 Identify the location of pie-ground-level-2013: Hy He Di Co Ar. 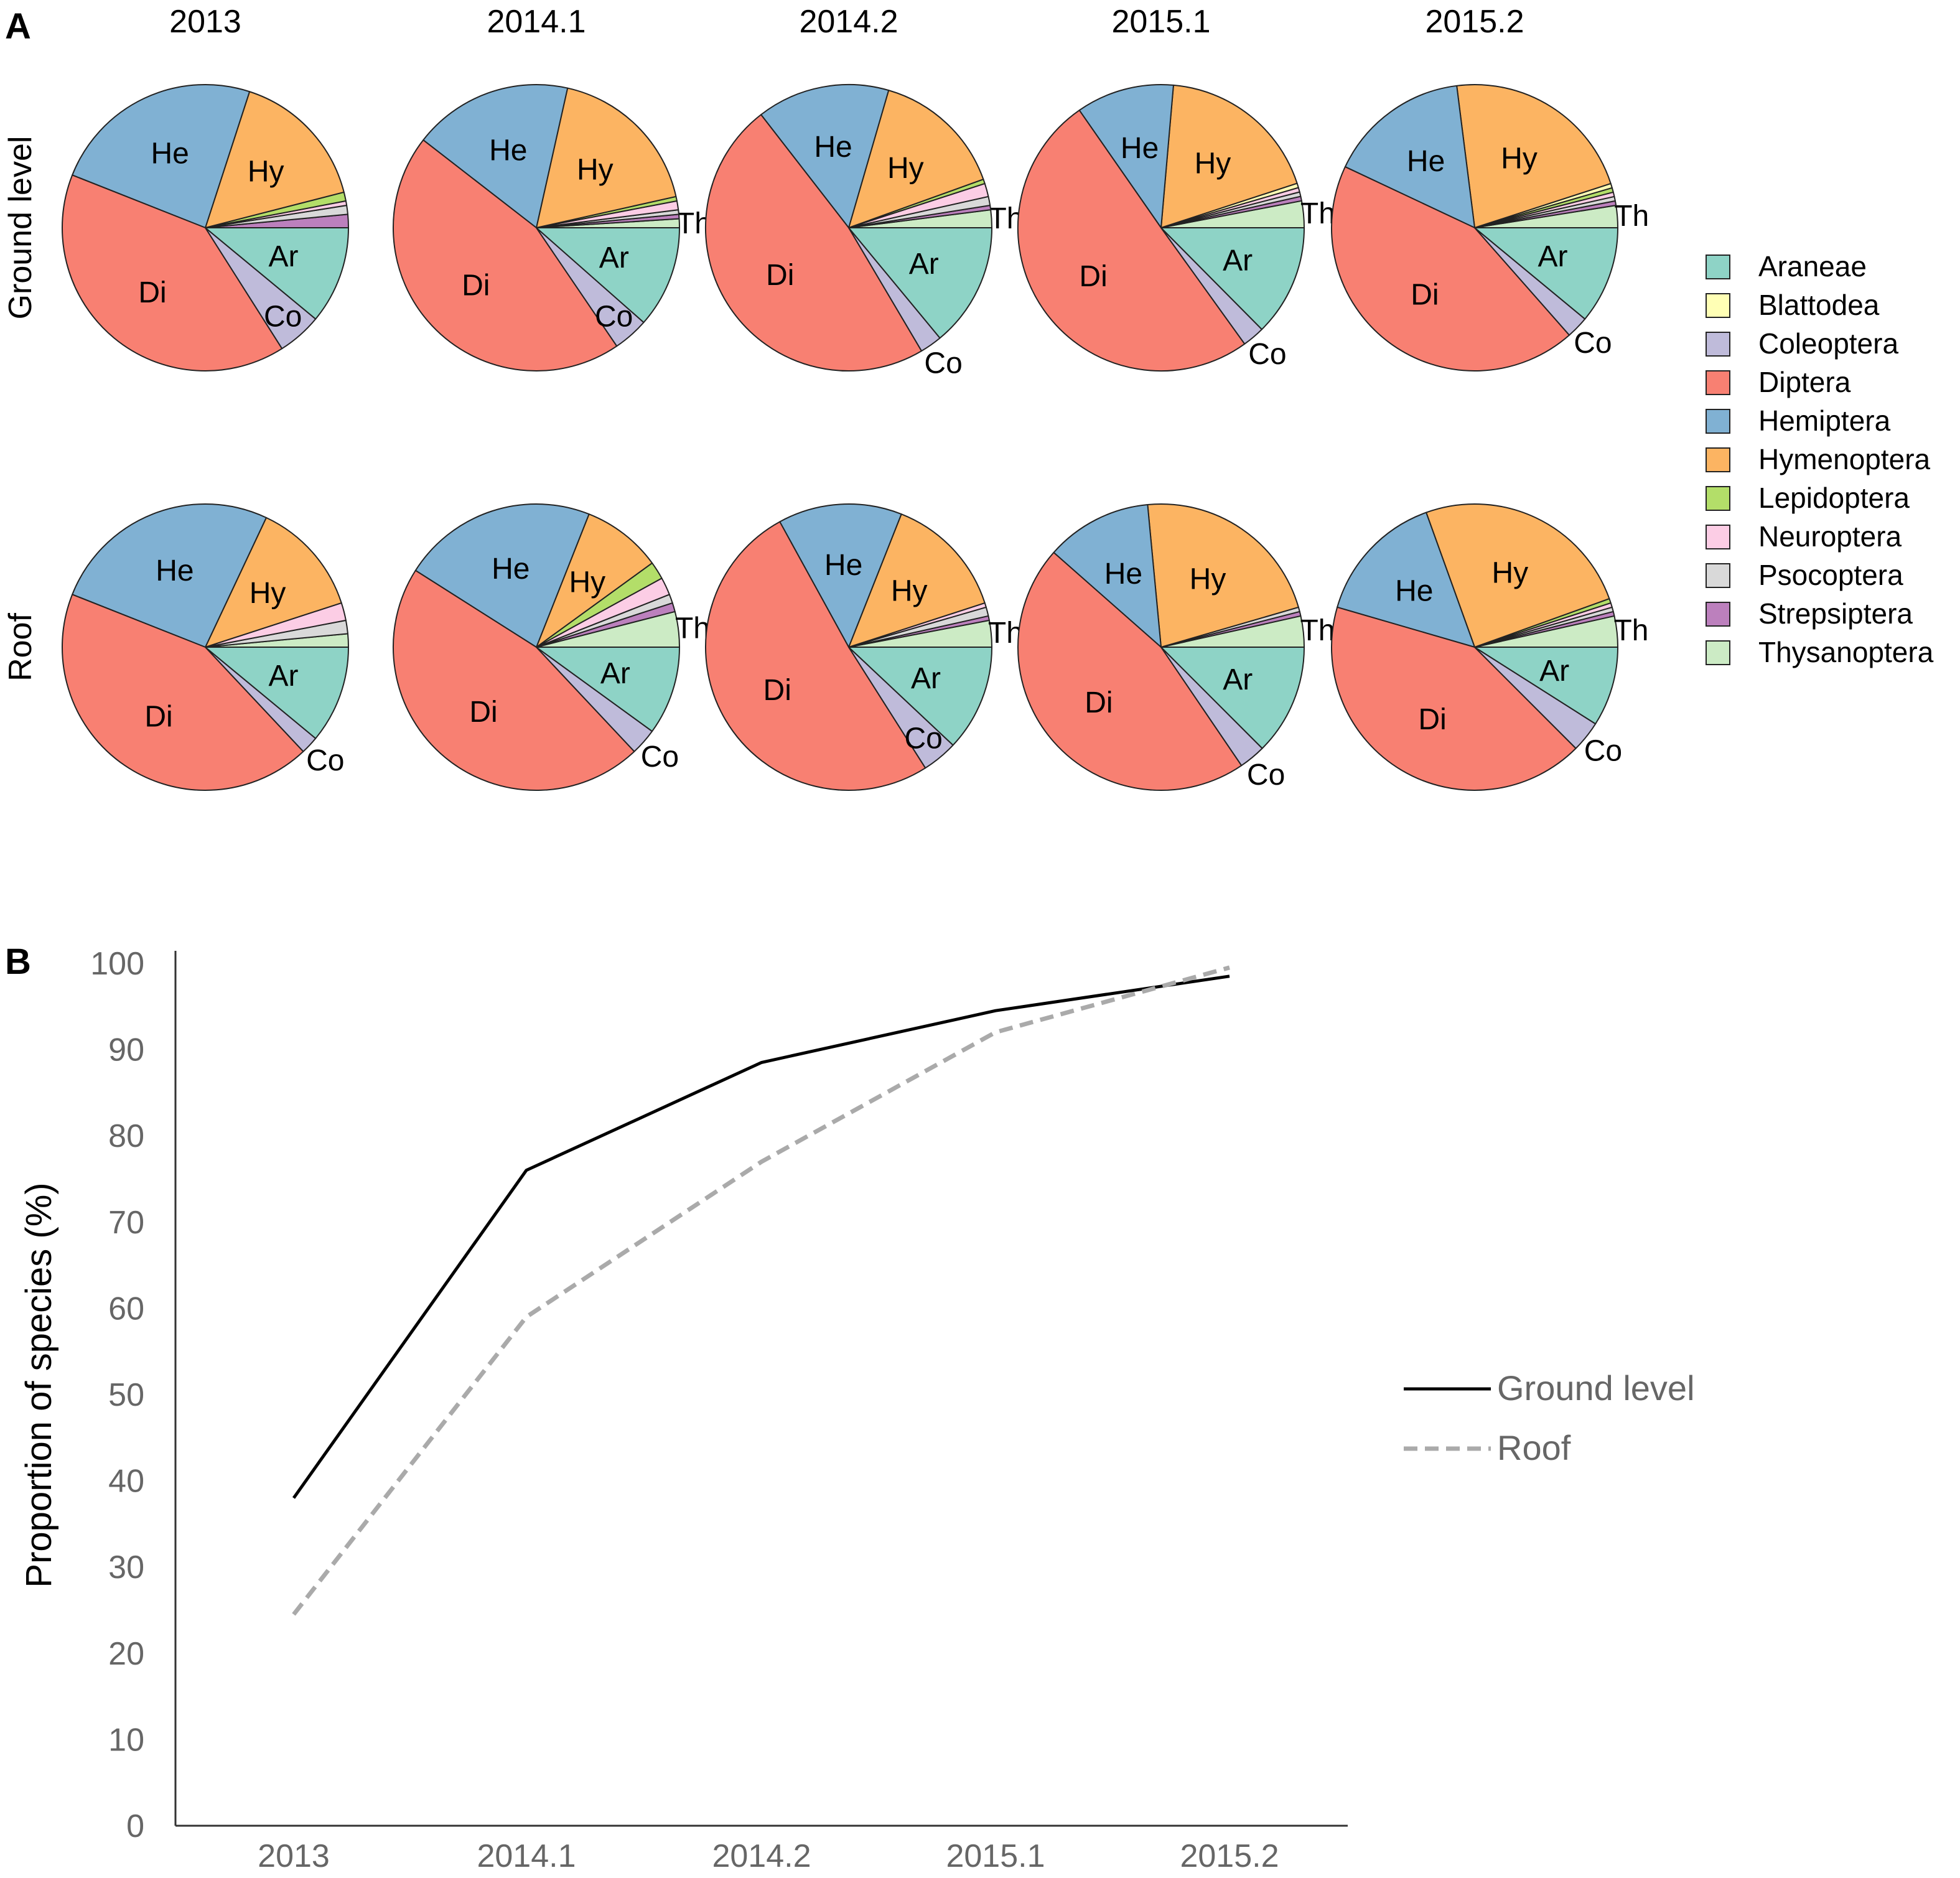
(205, 227).